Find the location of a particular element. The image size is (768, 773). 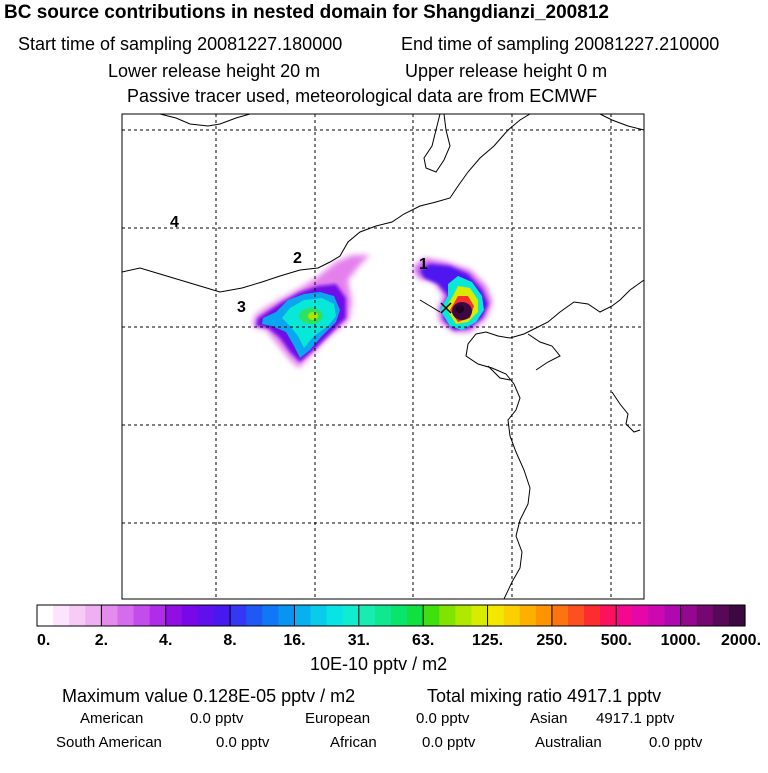

colorbar-tick-label: 2000. is located at coordinates (741, 640).